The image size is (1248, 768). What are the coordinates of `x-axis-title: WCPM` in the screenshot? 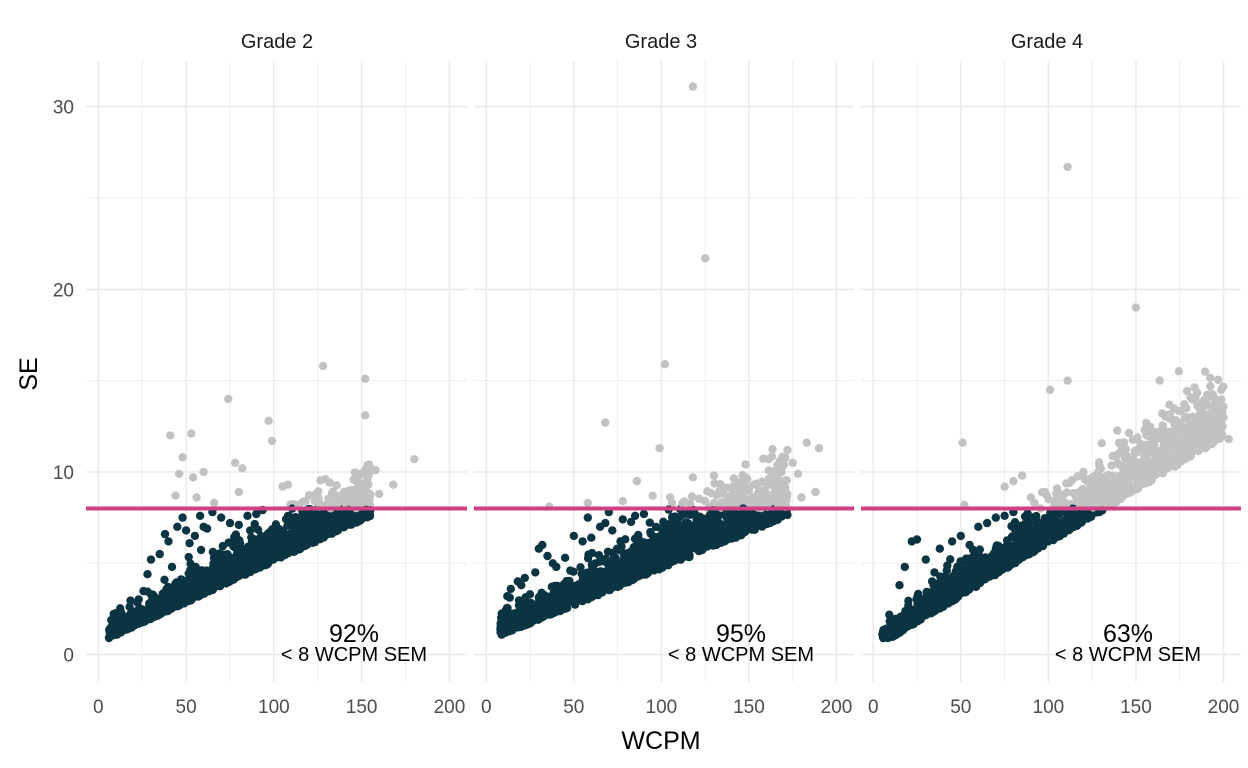 It's located at (660, 741).